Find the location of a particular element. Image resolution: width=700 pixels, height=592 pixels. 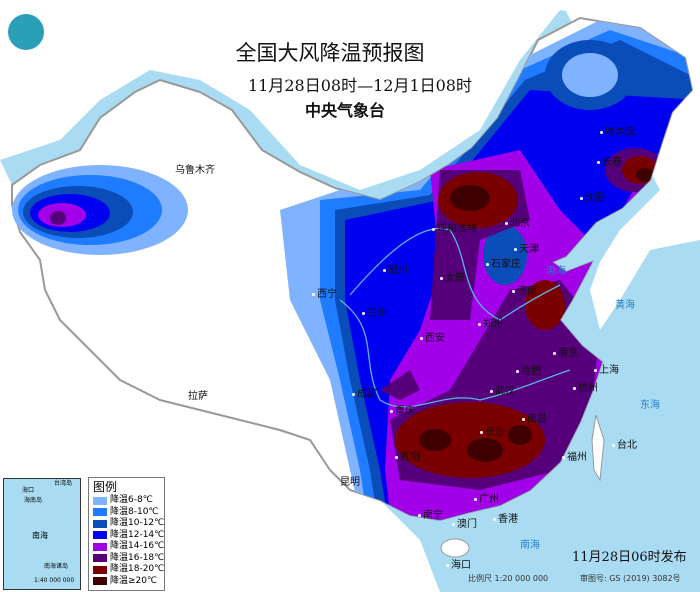

legend-item: 降温10-12℃ is located at coordinates (126, 524).